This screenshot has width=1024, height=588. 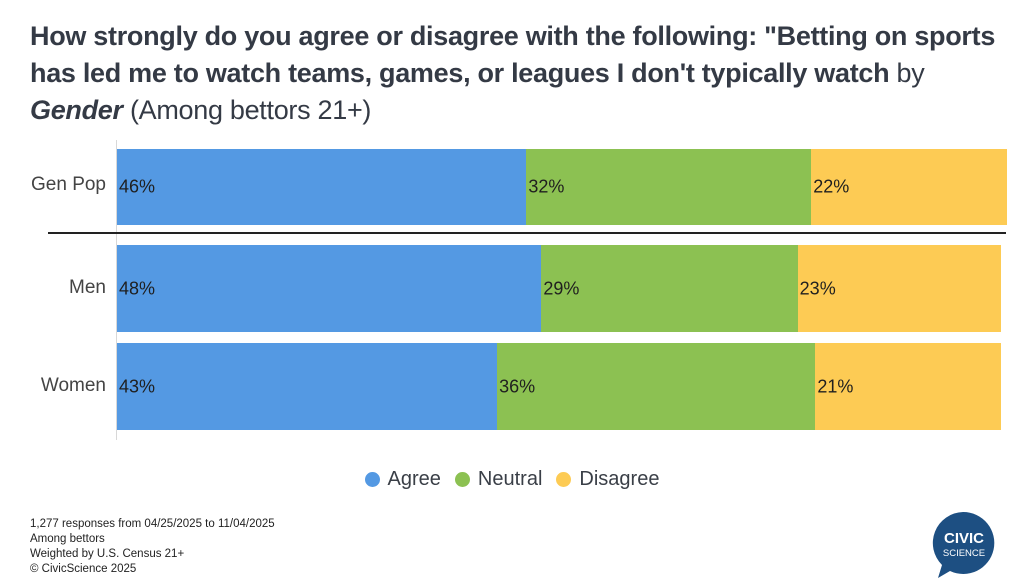 I want to click on bar-segment-agree-women: 43%, so click(x=307, y=386).